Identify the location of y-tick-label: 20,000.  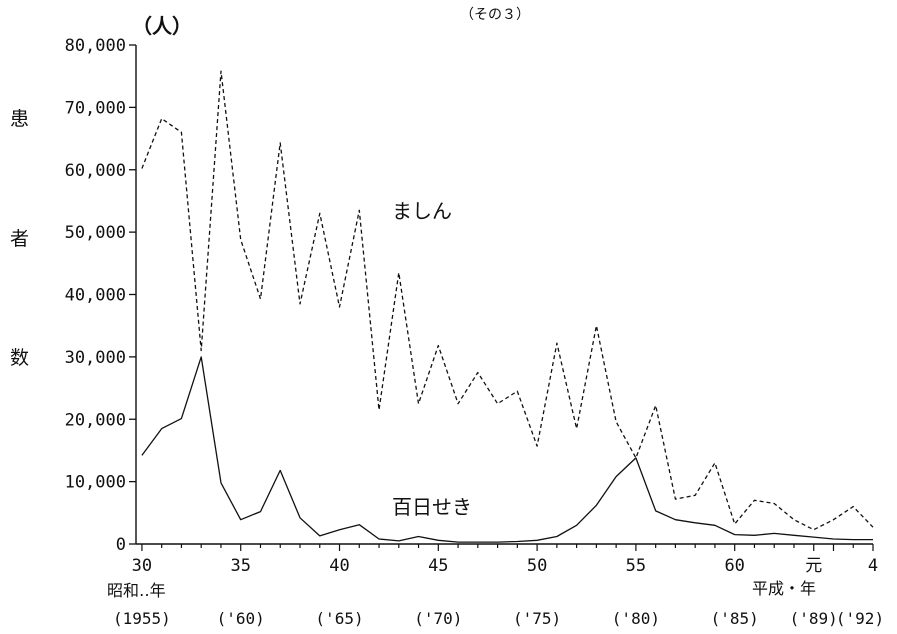
(95, 420).